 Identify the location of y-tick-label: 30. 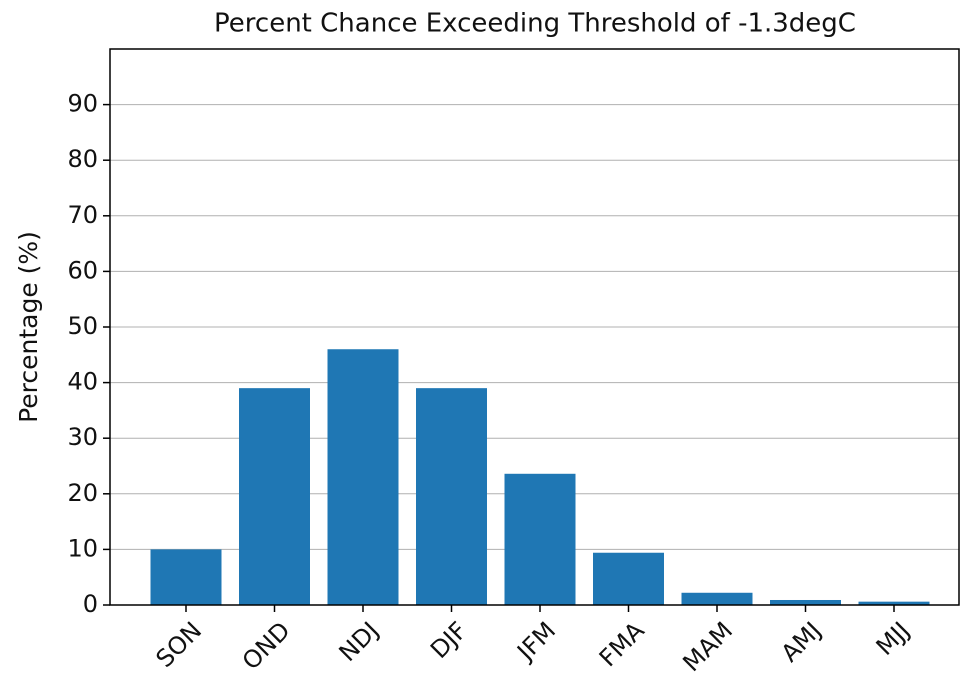
(82, 437).